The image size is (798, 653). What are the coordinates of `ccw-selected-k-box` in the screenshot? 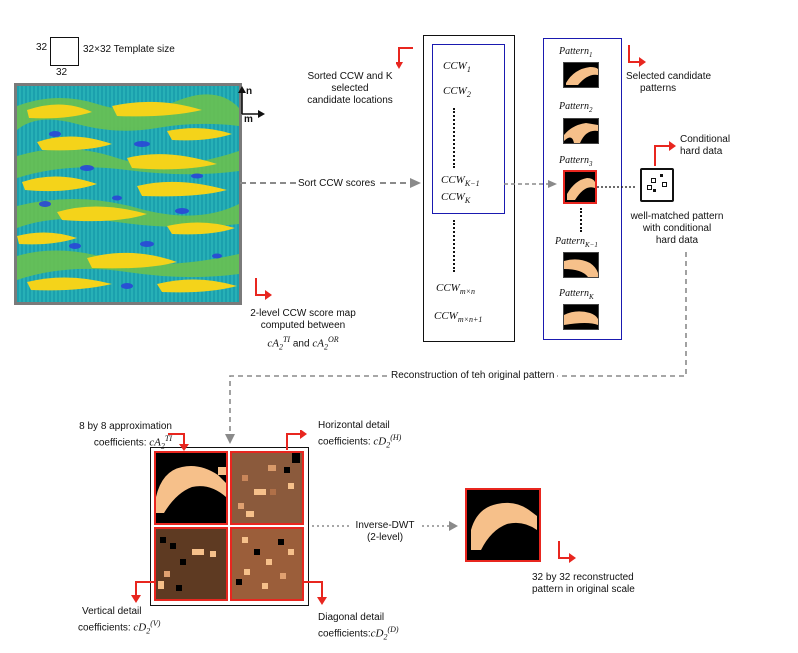 It's located at (468, 129).